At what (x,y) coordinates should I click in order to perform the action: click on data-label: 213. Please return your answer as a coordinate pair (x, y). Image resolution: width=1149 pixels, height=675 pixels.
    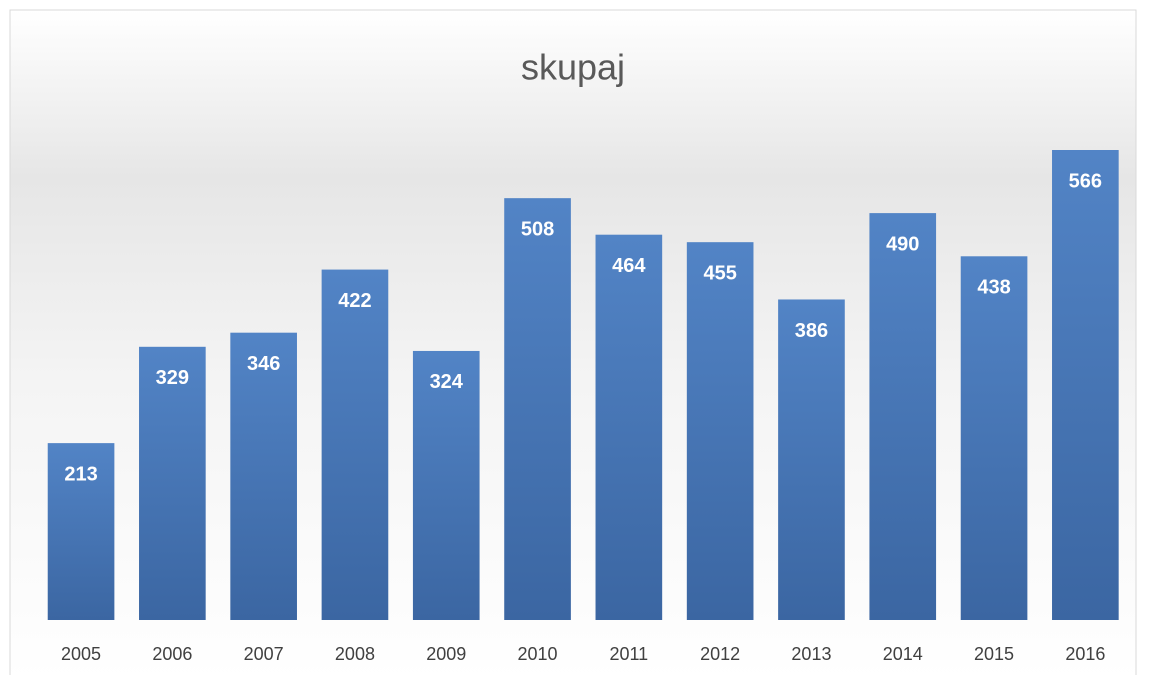
    Looking at the image, I should click on (80, 474).